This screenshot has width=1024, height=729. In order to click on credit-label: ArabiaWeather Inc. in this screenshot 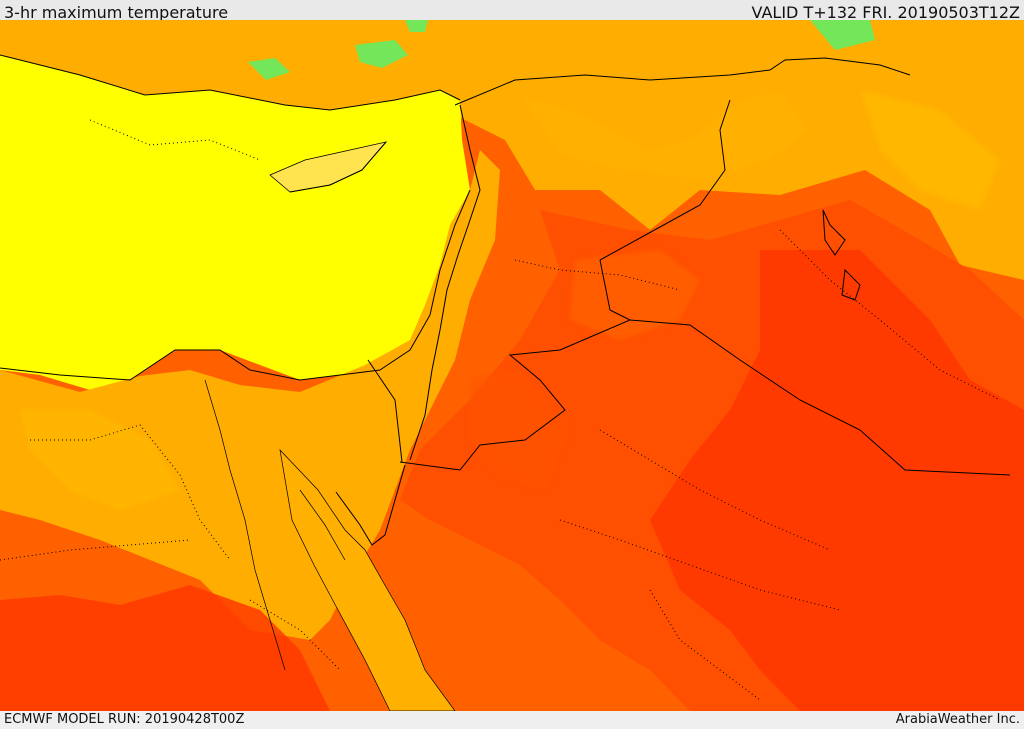, I will do `click(957, 719)`.